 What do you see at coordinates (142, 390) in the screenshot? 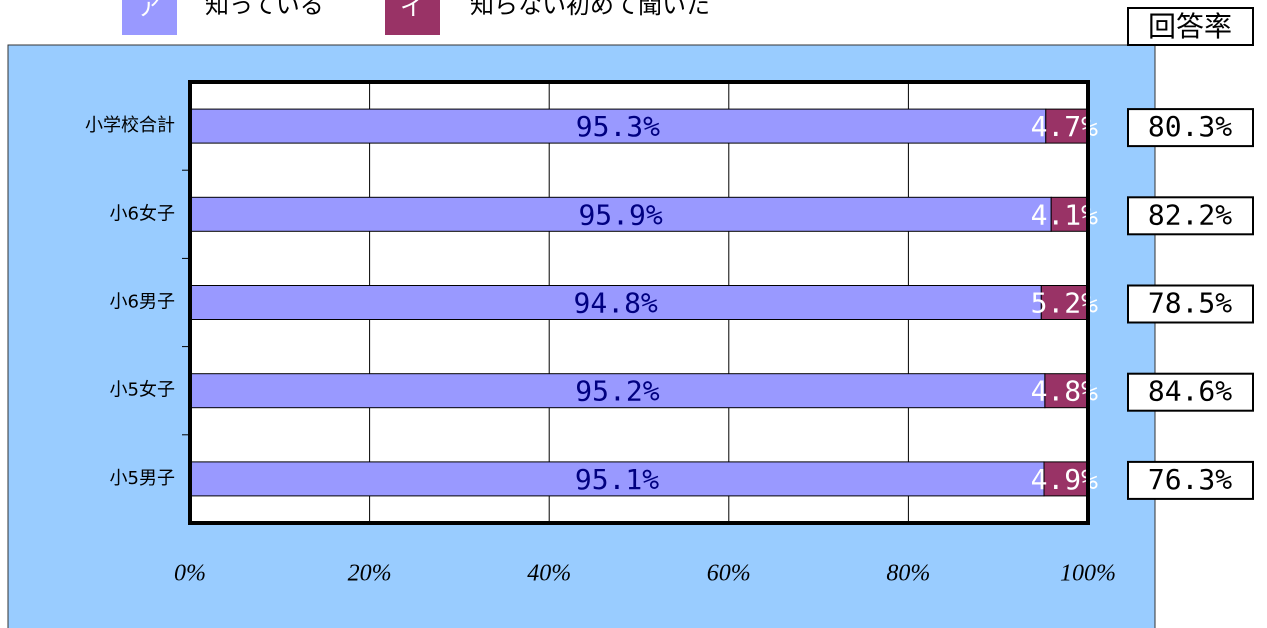
I see `y-tick-label: 小5女子` at bounding box center [142, 390].